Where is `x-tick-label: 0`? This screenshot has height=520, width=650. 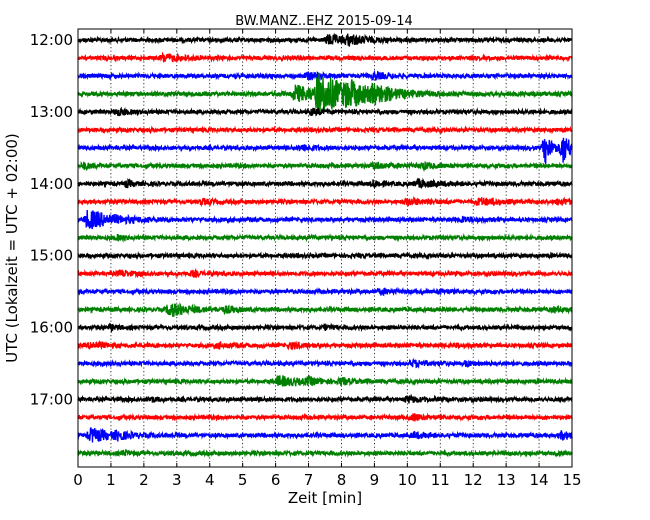
x-tick-label: 0 is located at coordinates (78, 480).